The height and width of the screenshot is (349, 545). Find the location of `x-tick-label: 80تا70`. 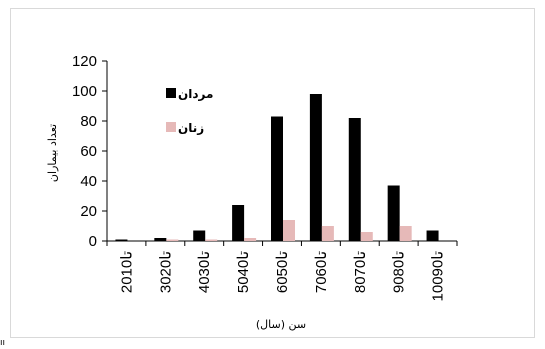

x-tick-label: 80تا70 is located at coordinates (360, 272).